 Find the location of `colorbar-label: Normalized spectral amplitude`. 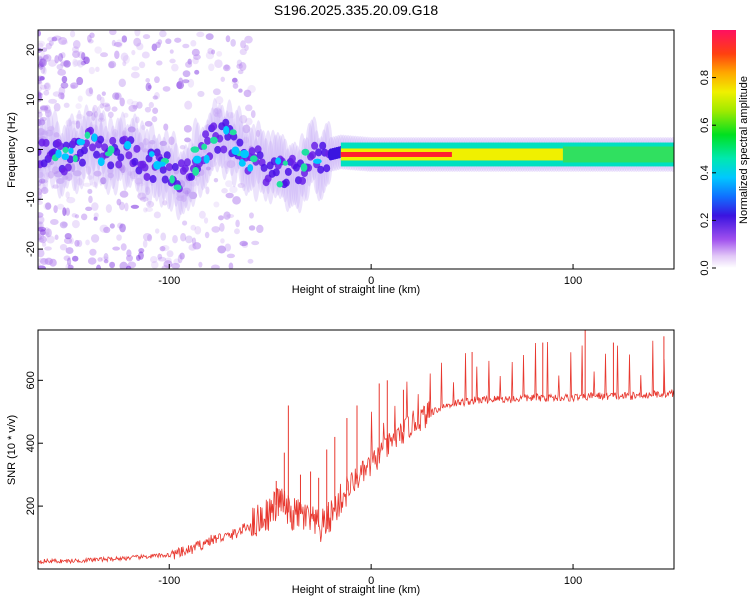

colorbar-label: Normalized spectral amplitude is located at coordinates (744, 150).